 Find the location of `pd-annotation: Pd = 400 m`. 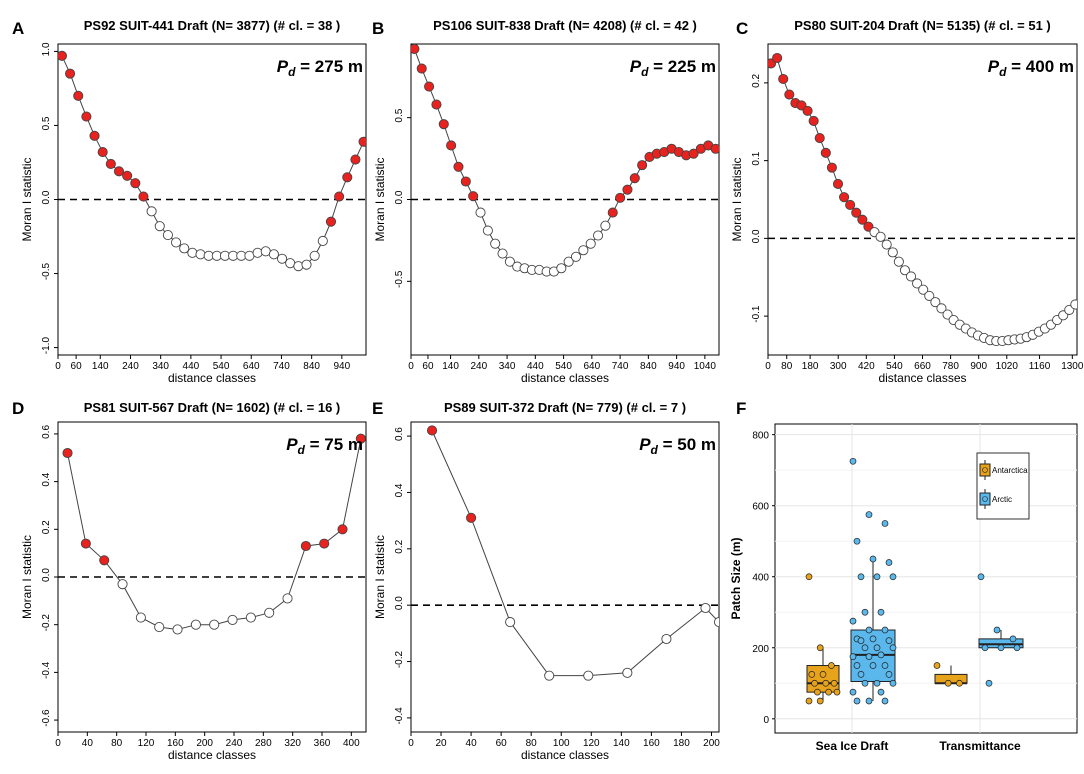

pd-annotation: Pd = 400 m is located at coordinates (1031, 68).